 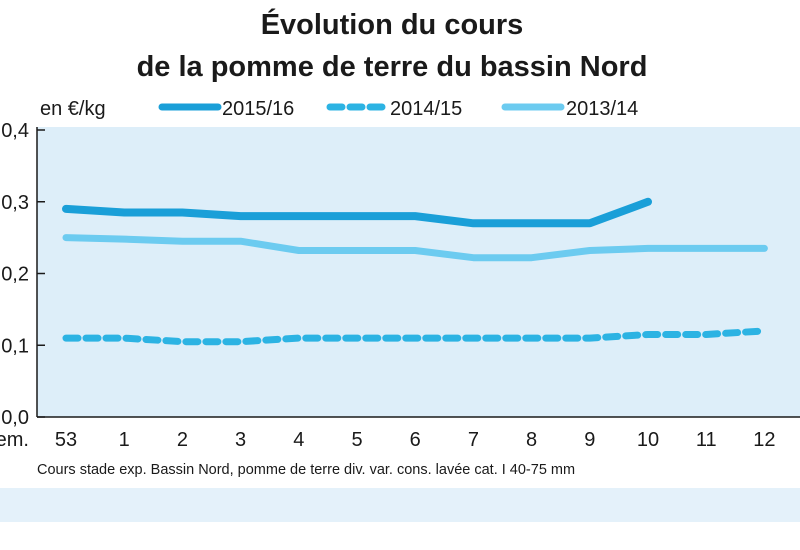 I want to click on x-tick-label: 2, so click(x=182, y=440).